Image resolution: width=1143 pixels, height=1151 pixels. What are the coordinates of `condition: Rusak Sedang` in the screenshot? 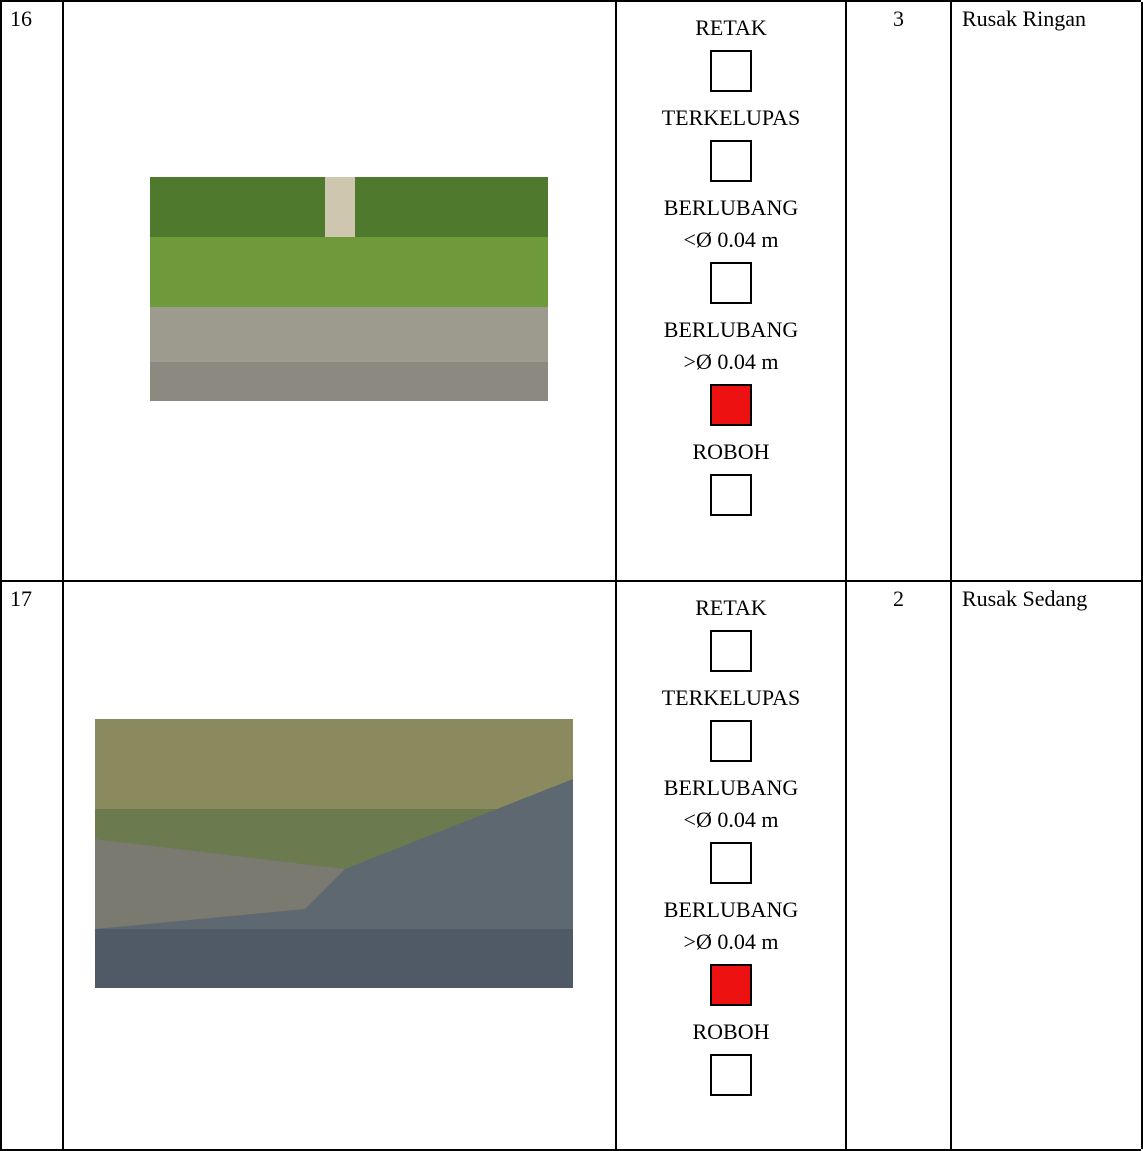 It's located at (1047, 865).